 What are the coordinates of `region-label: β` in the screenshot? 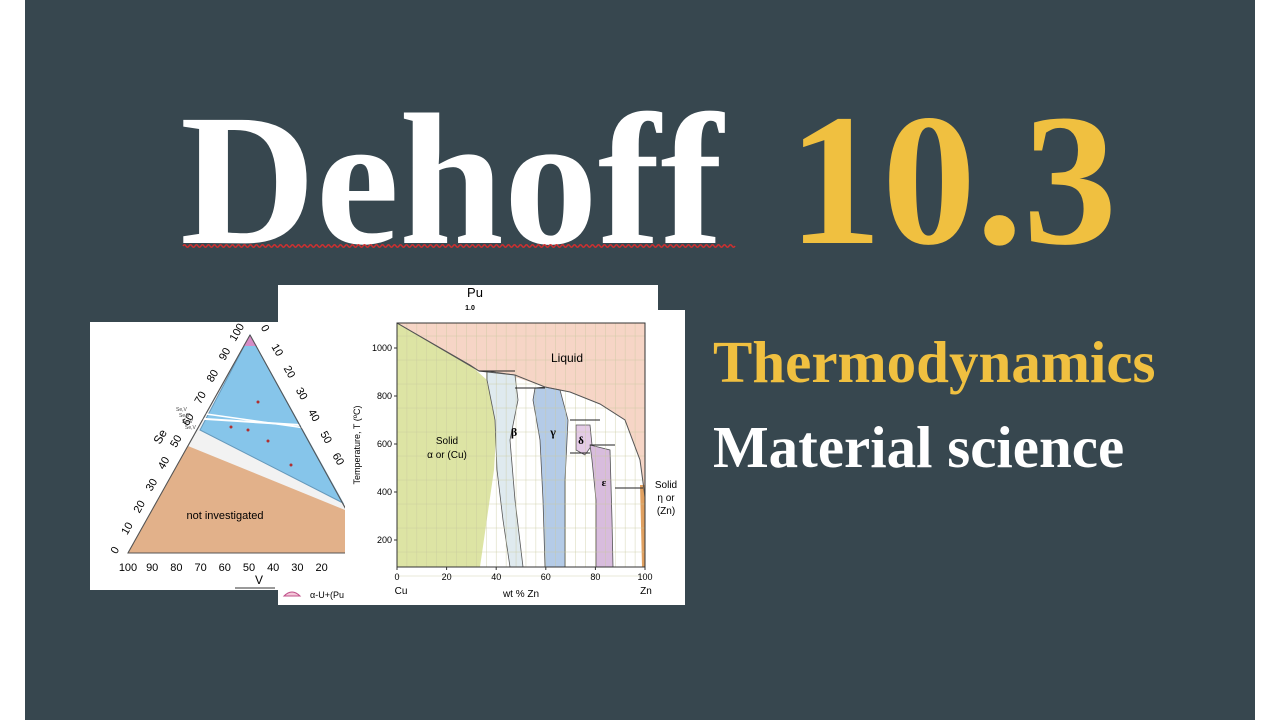 It's located at (514, 432).